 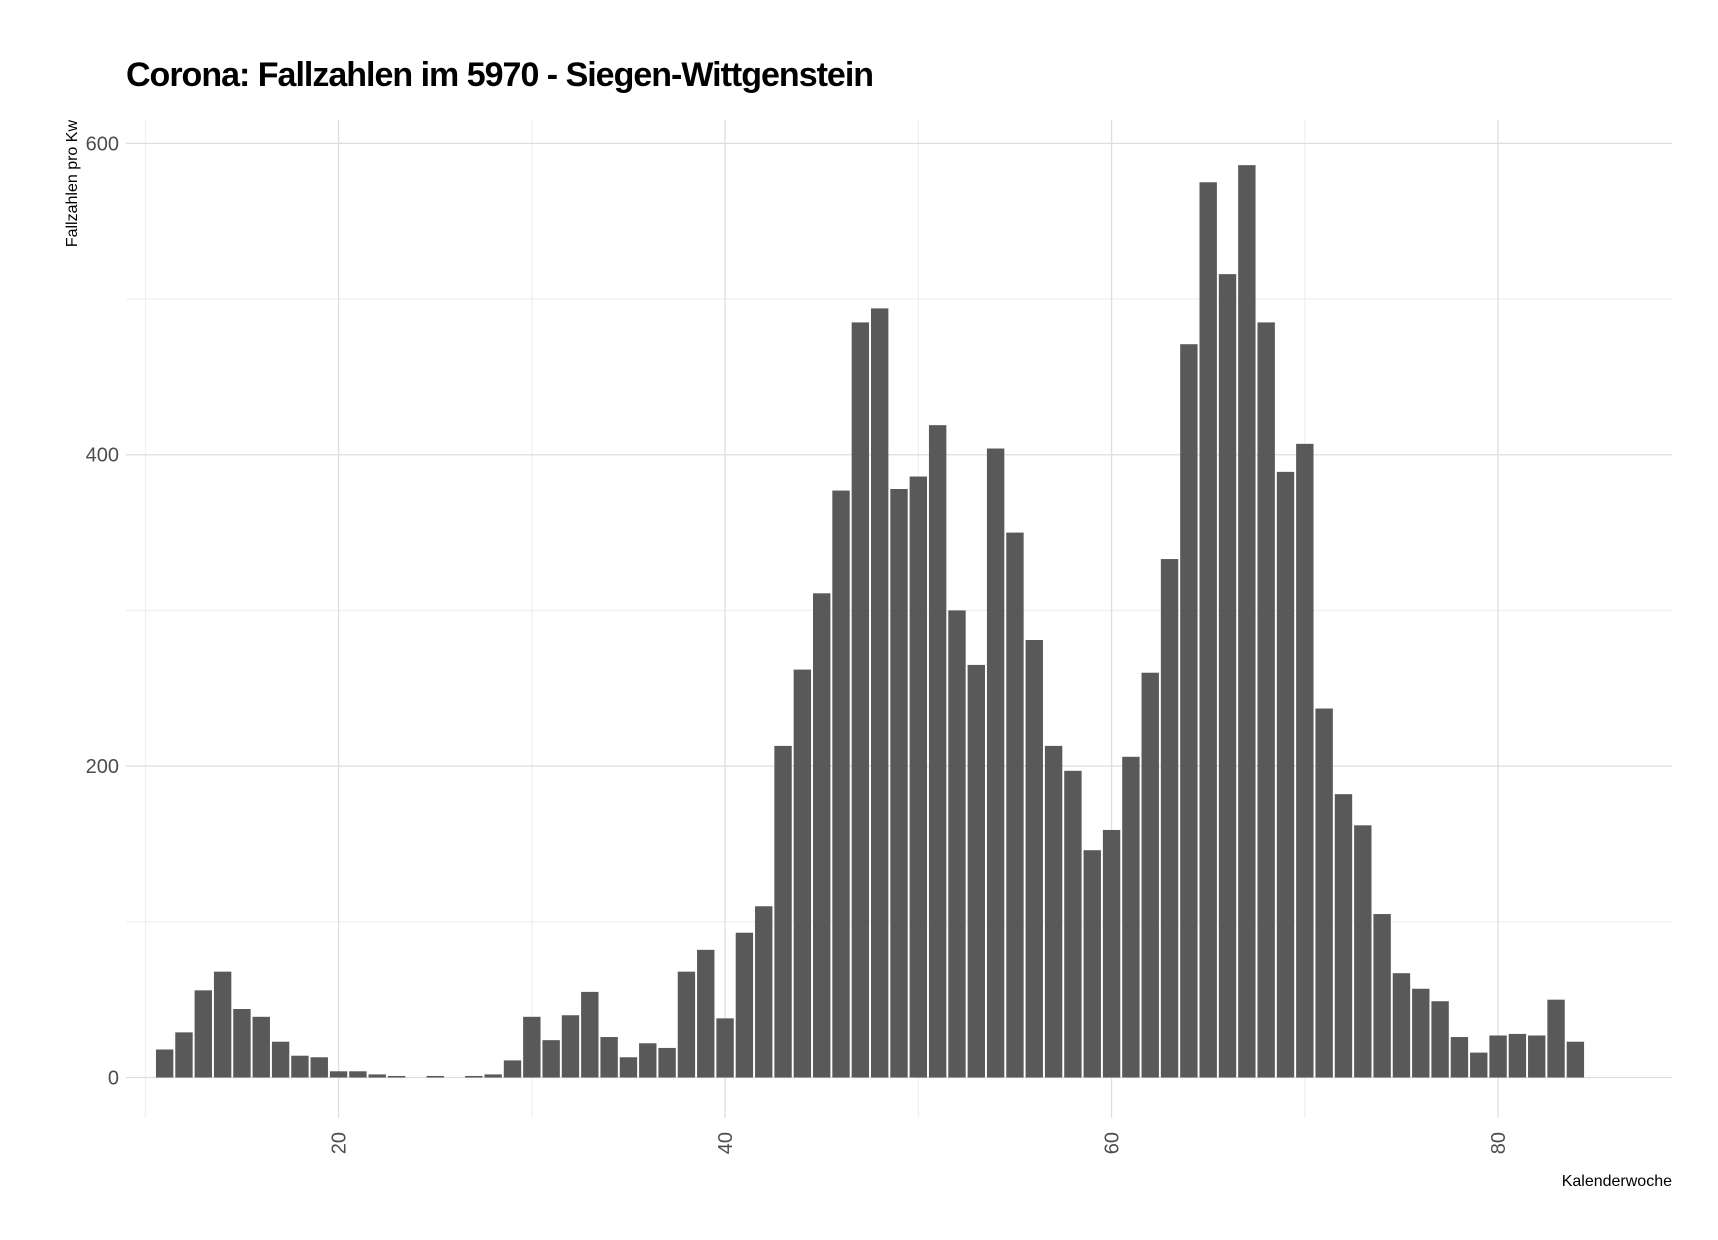 What do you see at coordinates (102, 144) in the screenshot?
I see `y-tick-label: 600` at bounding box center [102, 144].